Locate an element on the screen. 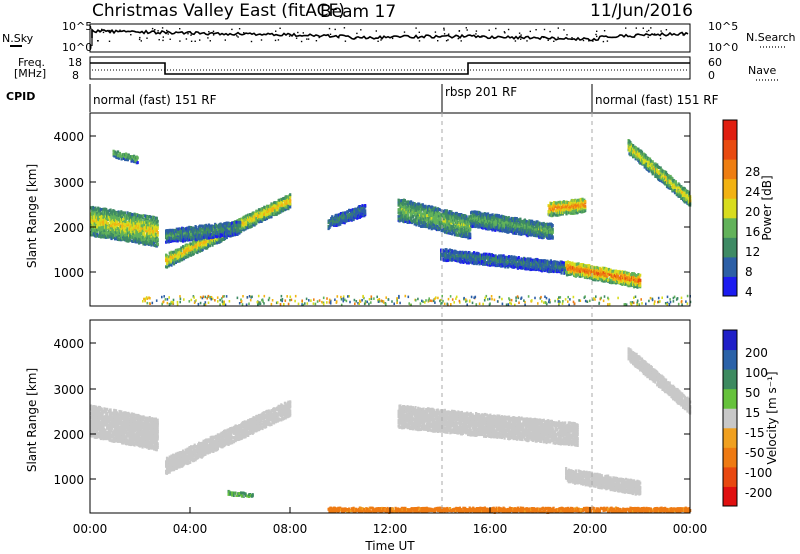 This screenshot has width=800, height=554. freq-left-label-1: Freq. is located at coordinates (31, 62).